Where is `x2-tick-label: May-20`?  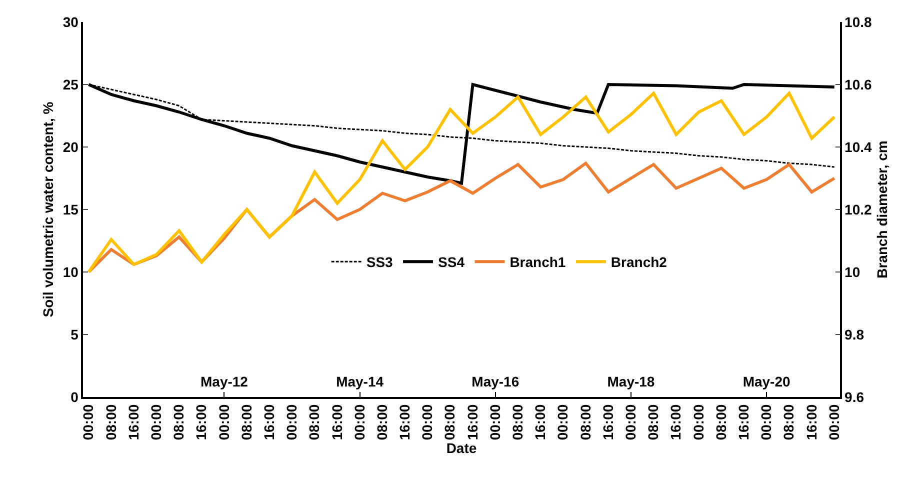
x2-tick-label: May-20 is located at coordinates (766, 381).